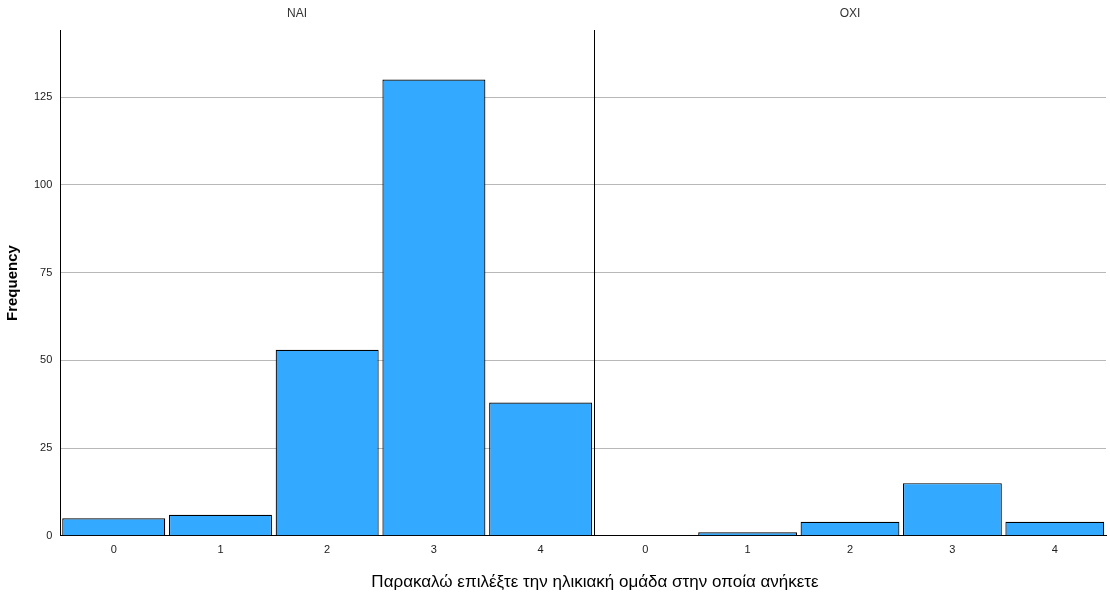  Describe the element at coordinates (46, 447) in the screenshot. I see `y-tick-label: 25` at that location.